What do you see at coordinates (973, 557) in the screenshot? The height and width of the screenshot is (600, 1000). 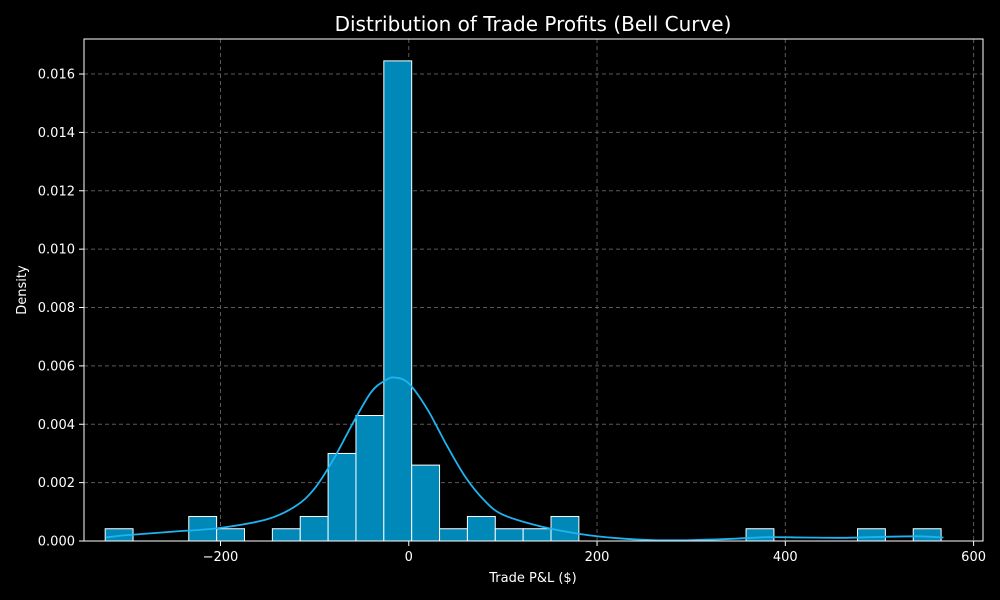 I see `x-tick-label-4: 600` at bounding box center [973, 557].